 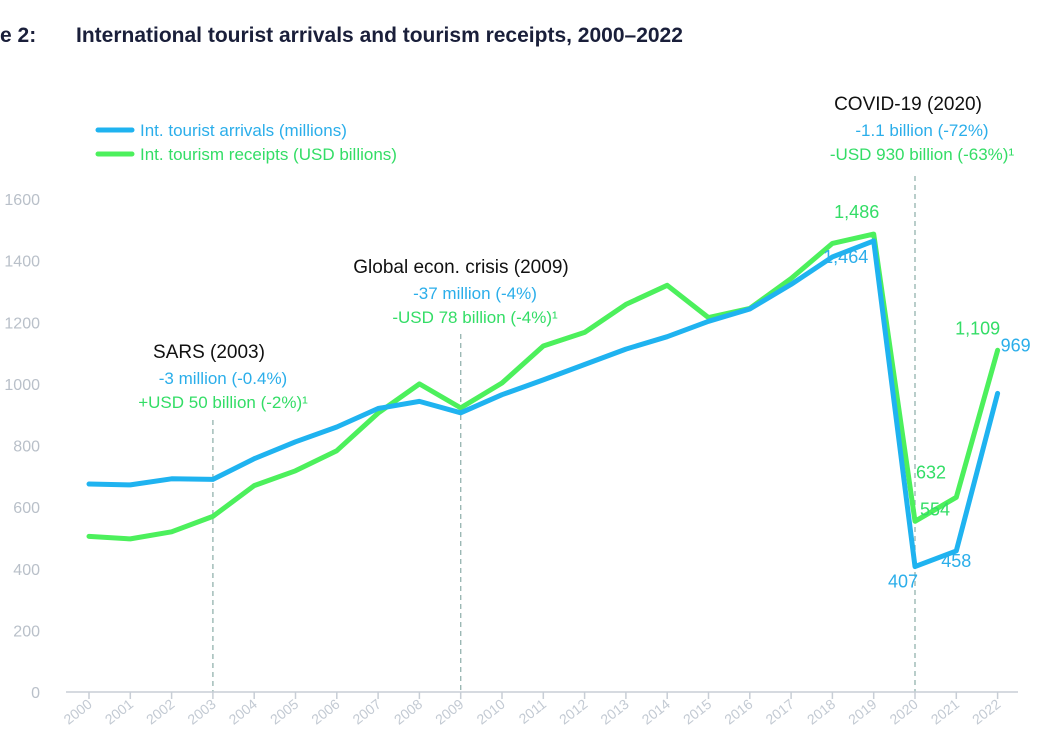 What do you see at coordinates (903, 712) in the screenshot?
I see `x-tick-label: 2020` at bounding box center [903, 712].